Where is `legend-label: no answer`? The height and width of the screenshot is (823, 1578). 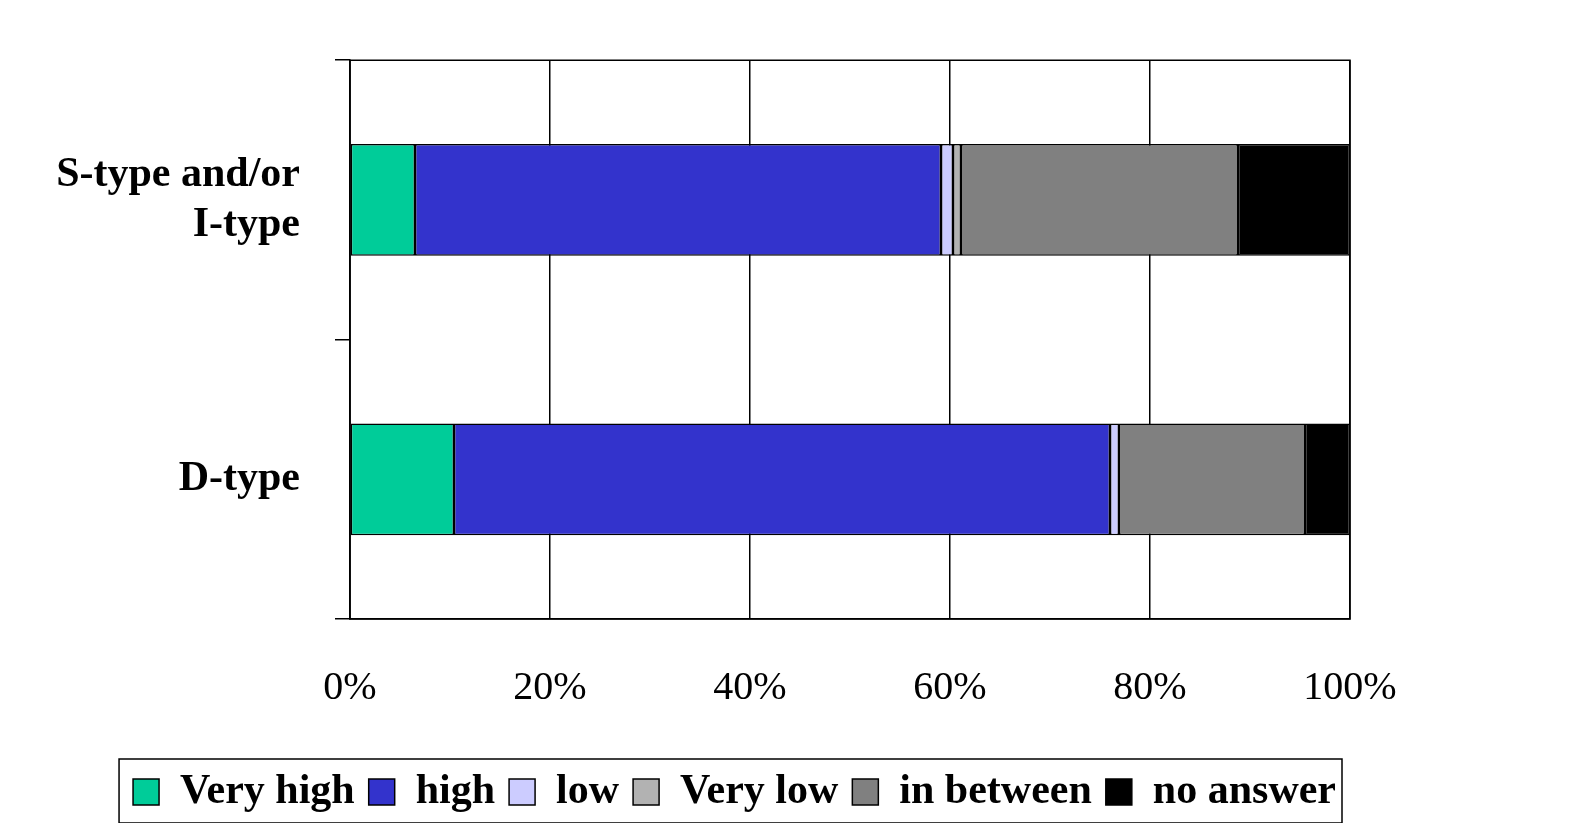
legend-label: no answer is located at coordinates (1244, 788).